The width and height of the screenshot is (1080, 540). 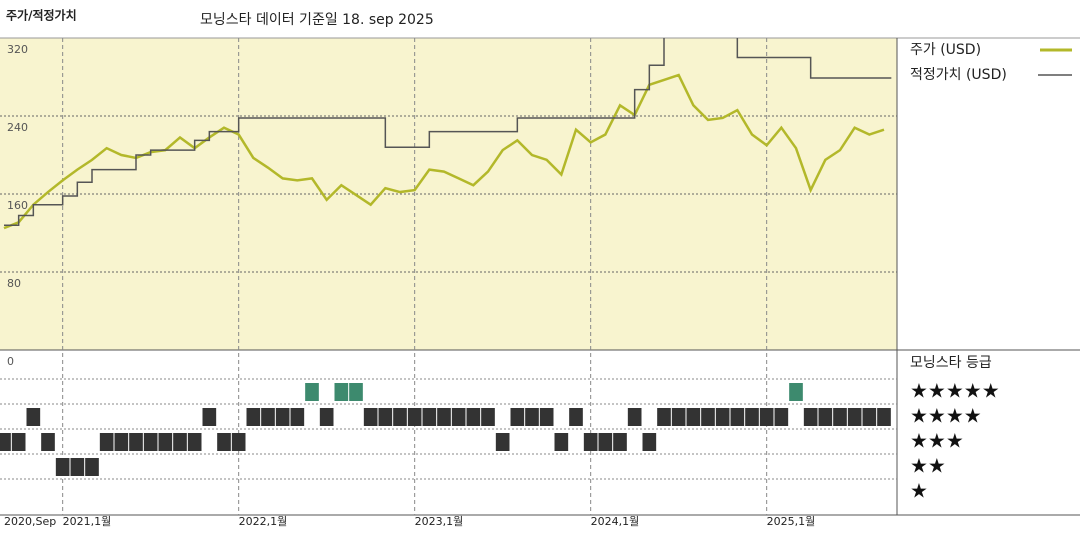 What do you see at coordinates (919, 491) in the screenshot?
I see `rating-legend: ★` at bounding box center [919, 491].